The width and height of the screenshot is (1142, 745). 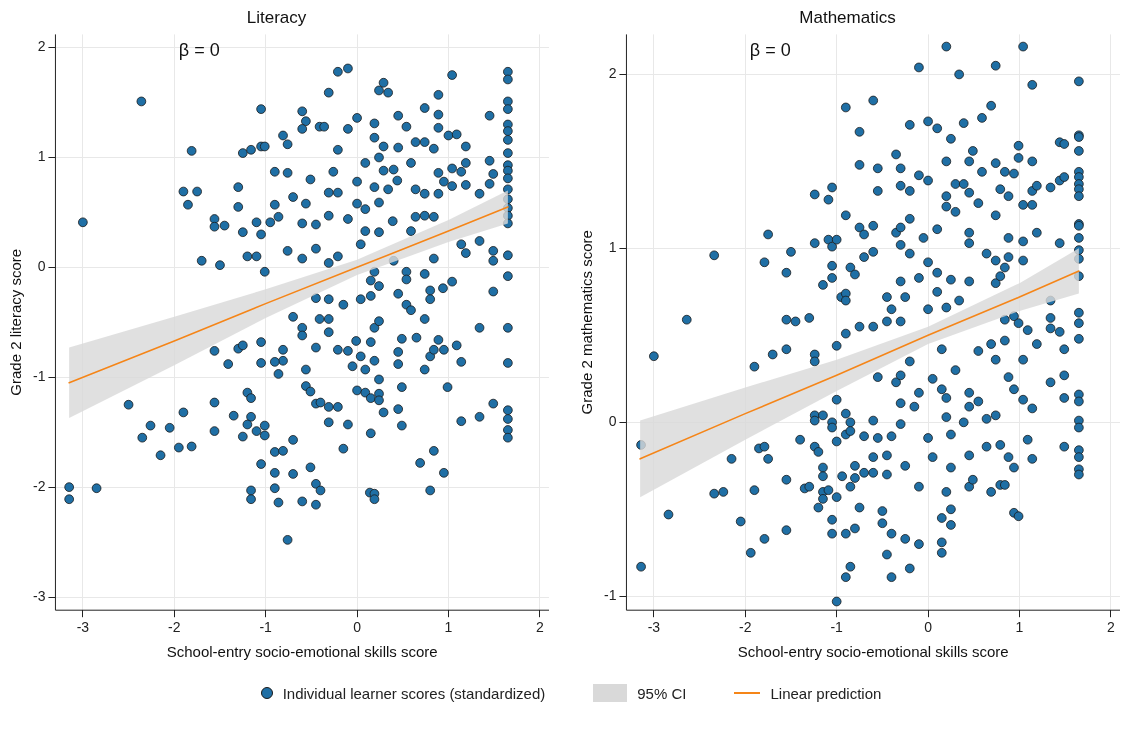 What do you see at coordinates (414, 693) in the screenshot?
I see `legend-label: Individual learner scores (standardized)` at bounding box center [414, 693].